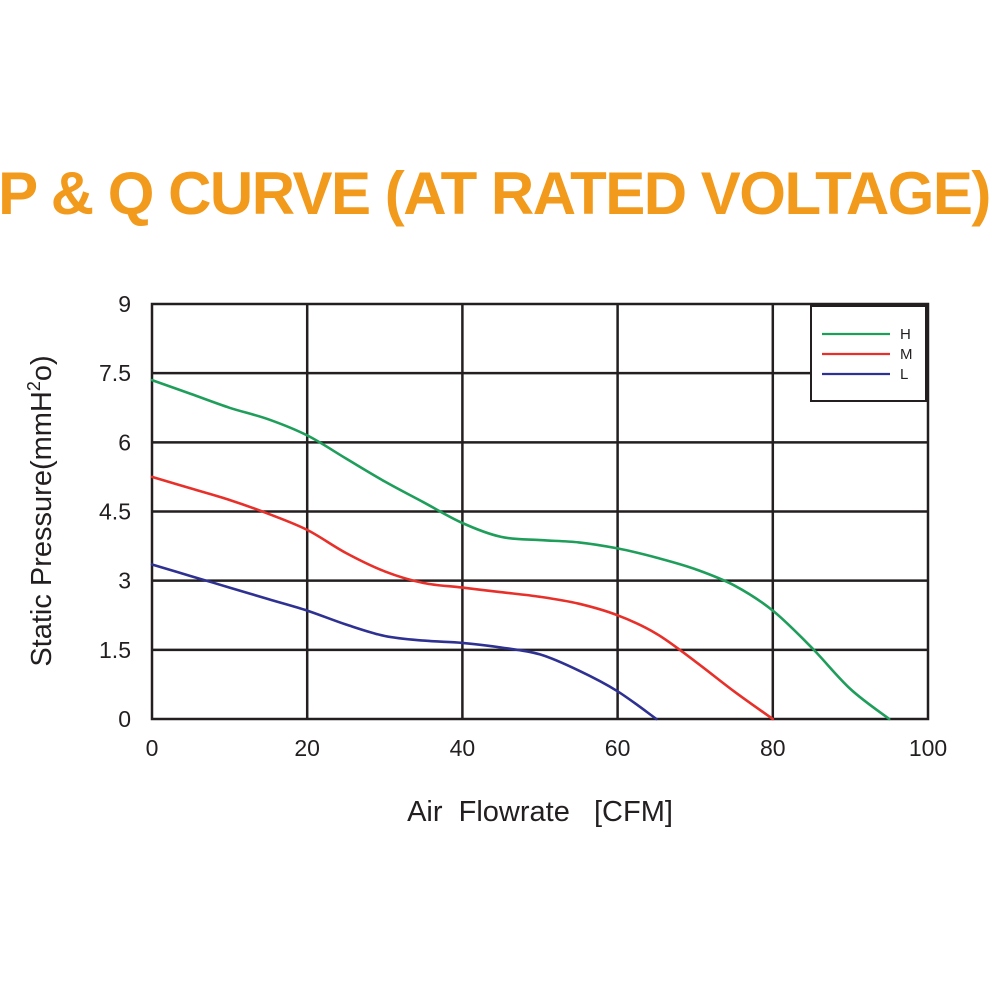 The width and height of the screenshot is (1004, 1004). What do you see at coordinates (124, 442) in the screenshot?
I see `y-tick-label: 6` at bounding box center [124, 442].